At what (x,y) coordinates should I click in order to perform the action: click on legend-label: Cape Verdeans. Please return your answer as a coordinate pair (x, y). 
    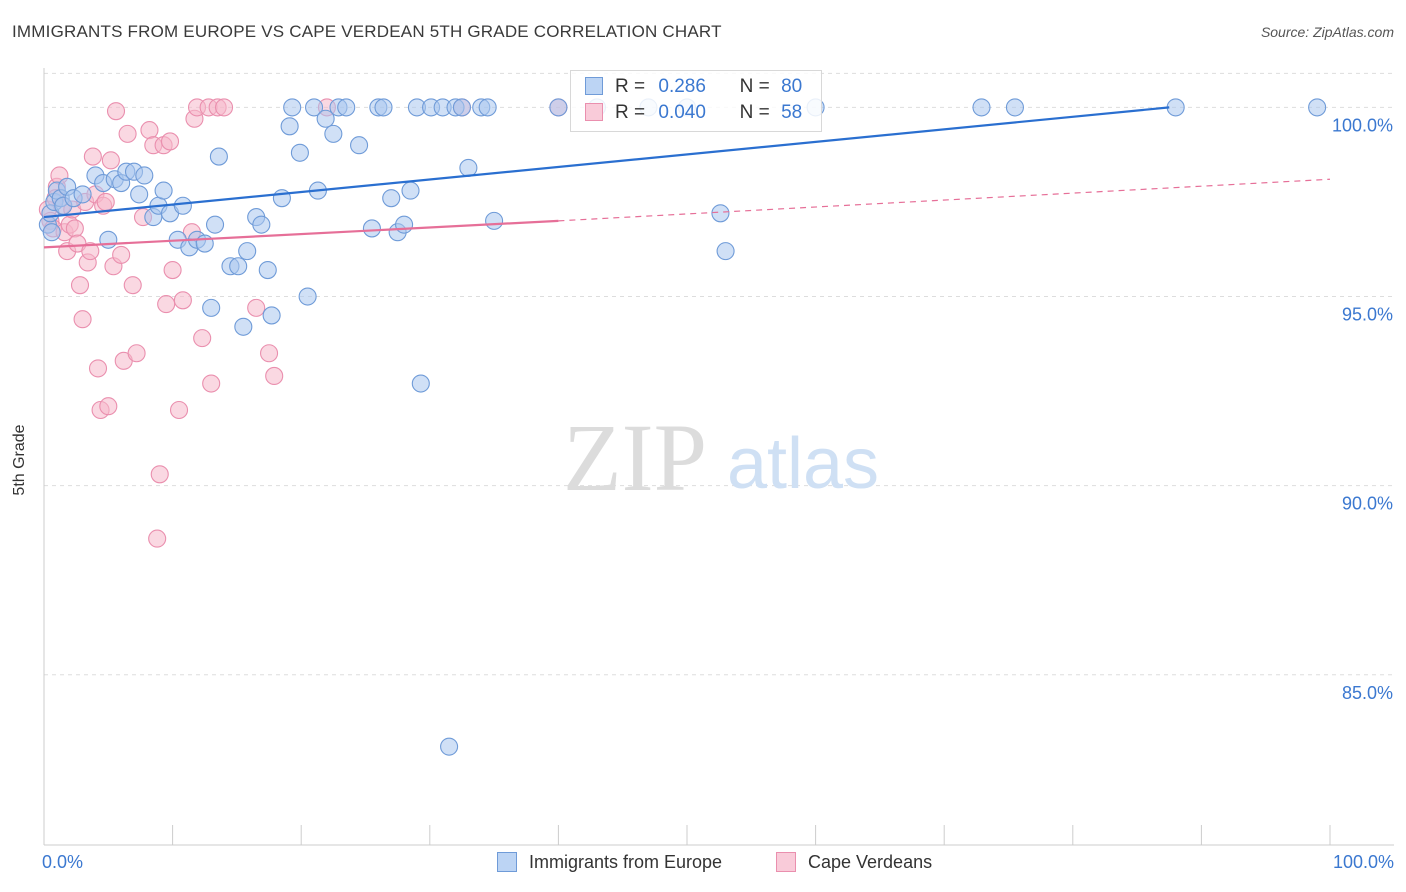
    Looking at the image, I should click on (870, 862).